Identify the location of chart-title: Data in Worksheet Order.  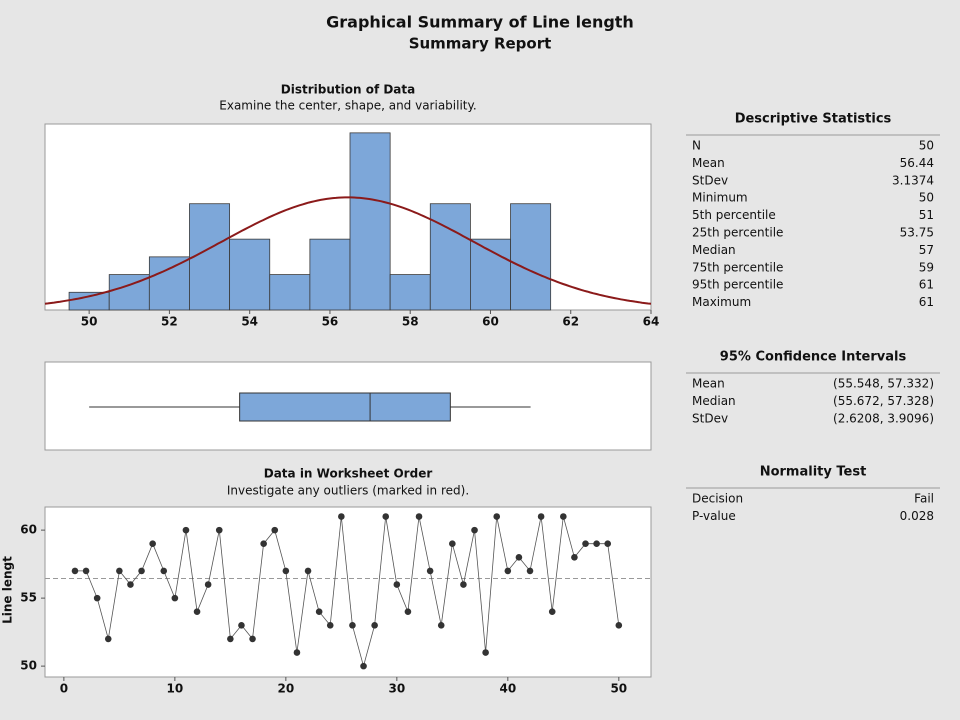
(348, 474).